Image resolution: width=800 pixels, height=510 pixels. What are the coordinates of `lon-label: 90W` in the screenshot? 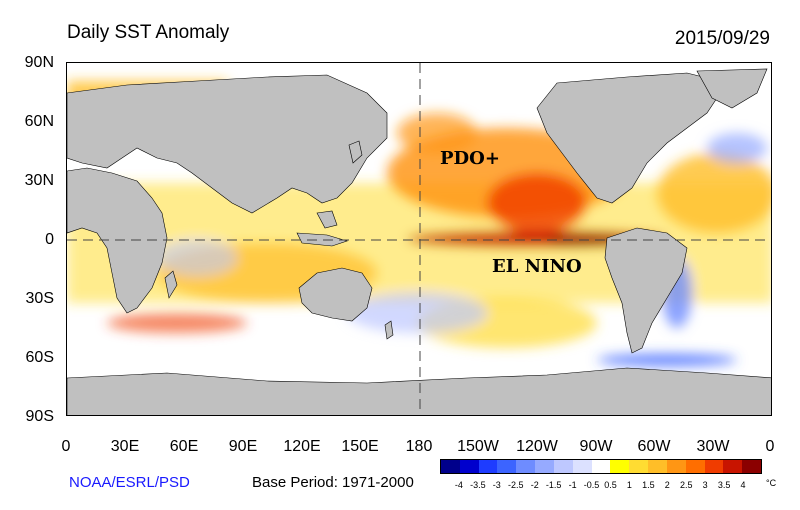 It's located at (596, 446).